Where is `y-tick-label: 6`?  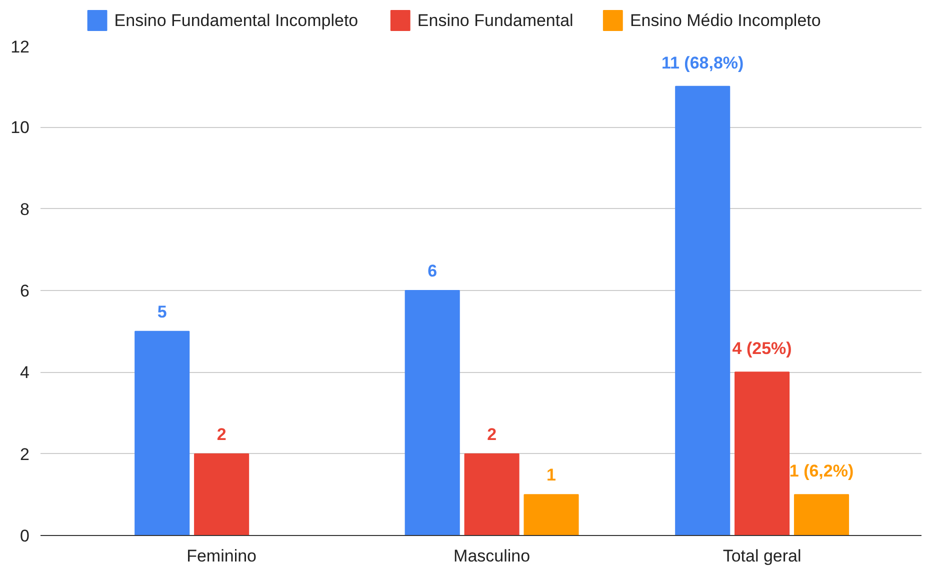 y-tick-label: 6 is located at coordinates (25, 291).